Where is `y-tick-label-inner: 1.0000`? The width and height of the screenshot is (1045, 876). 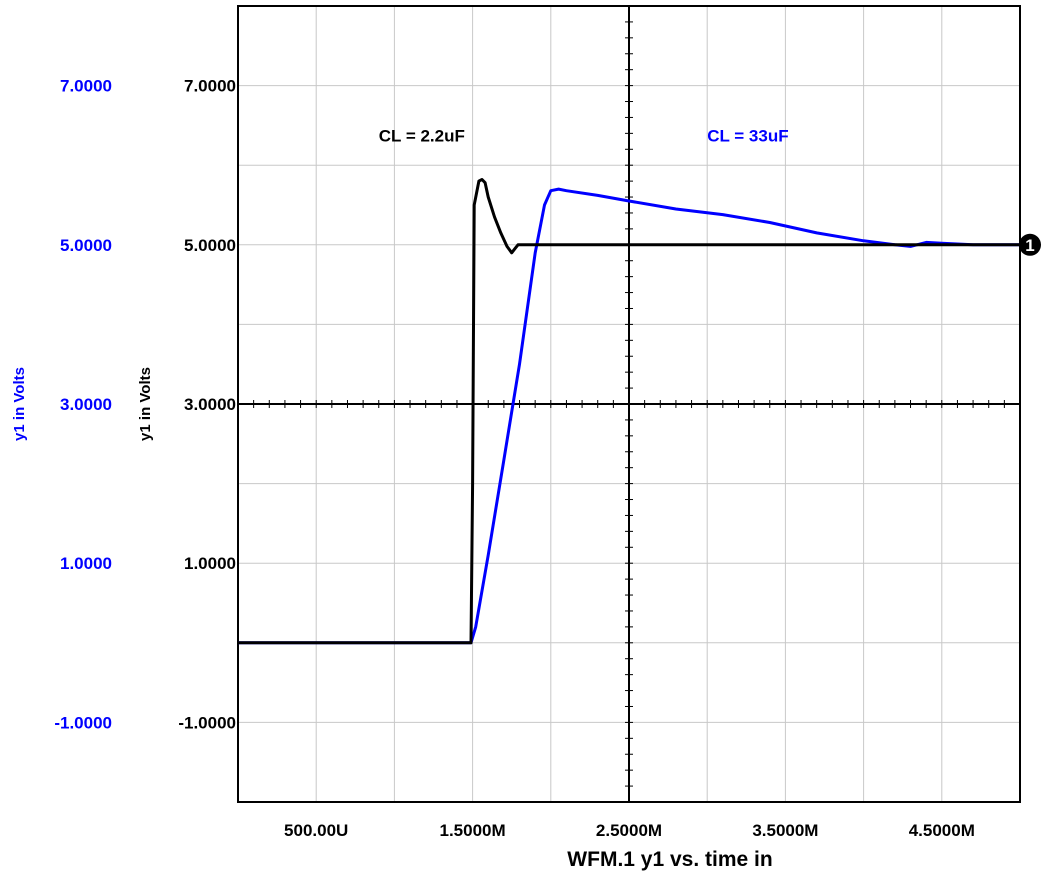
y-tick-label-inner: 1.0000 is located at coordinates (210, 563).